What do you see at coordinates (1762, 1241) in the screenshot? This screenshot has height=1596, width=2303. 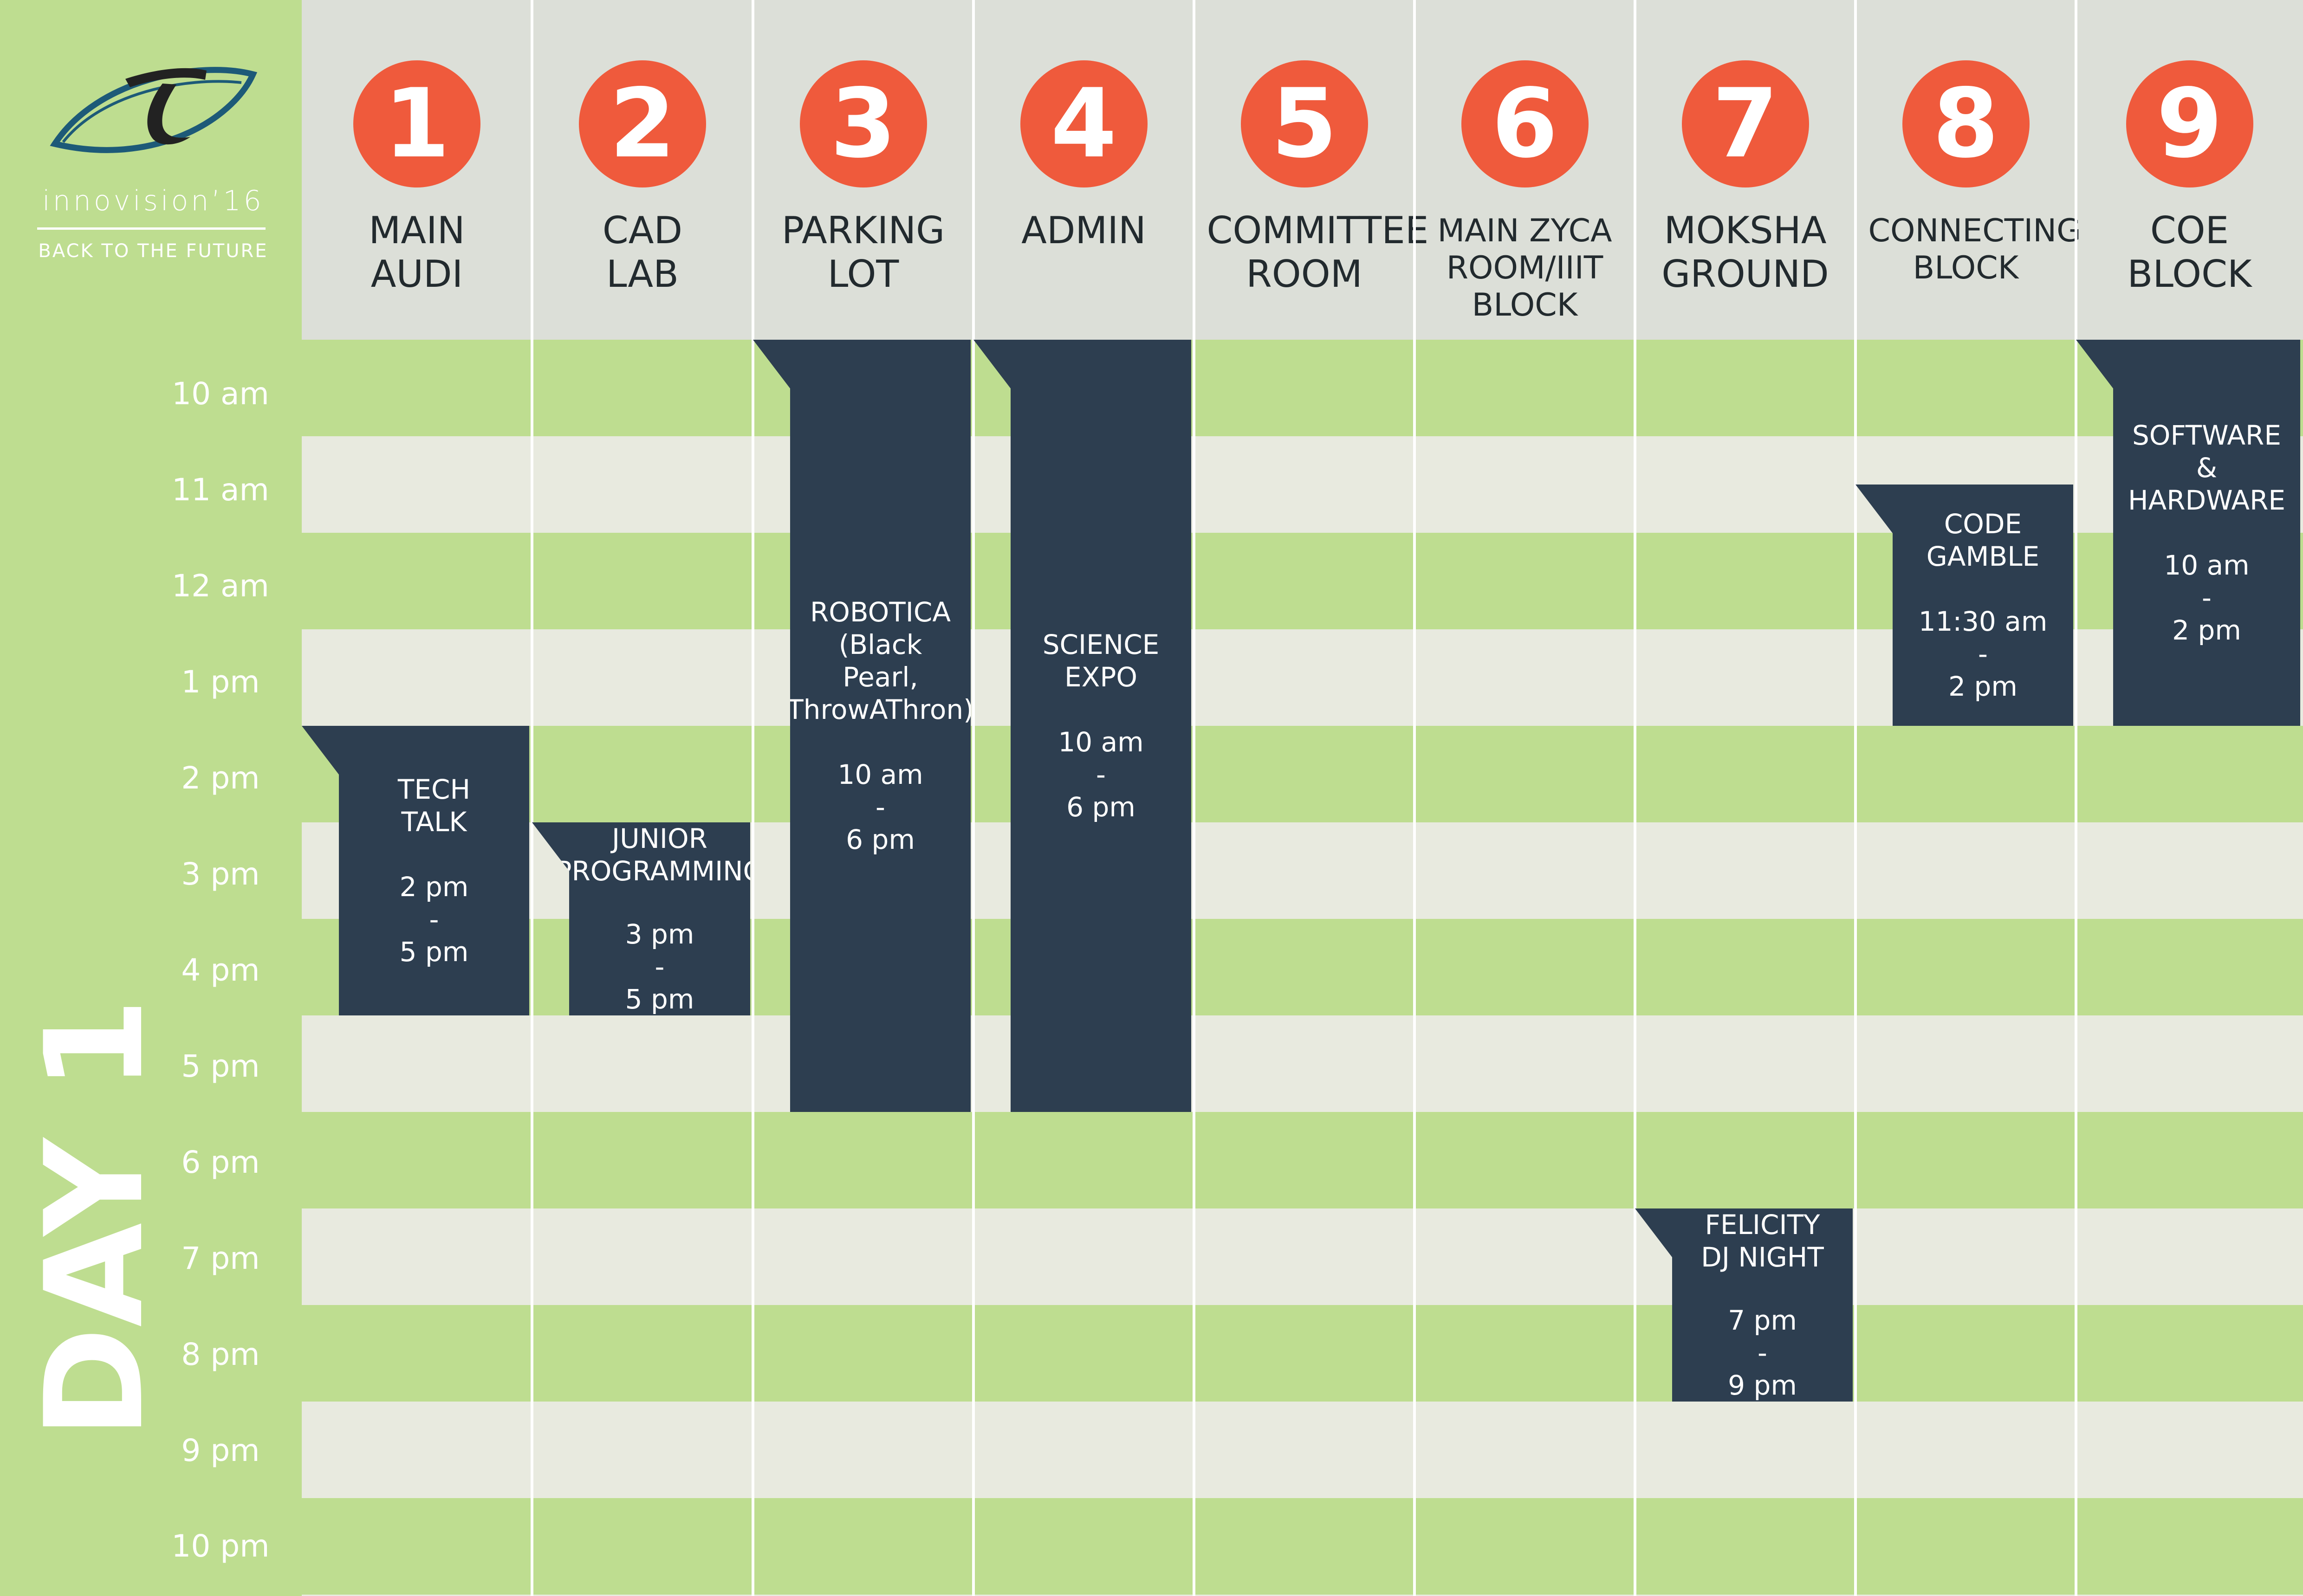 I see `event-title: FELICITY DJ NIGHT` at bounding box center [1762, 1241].